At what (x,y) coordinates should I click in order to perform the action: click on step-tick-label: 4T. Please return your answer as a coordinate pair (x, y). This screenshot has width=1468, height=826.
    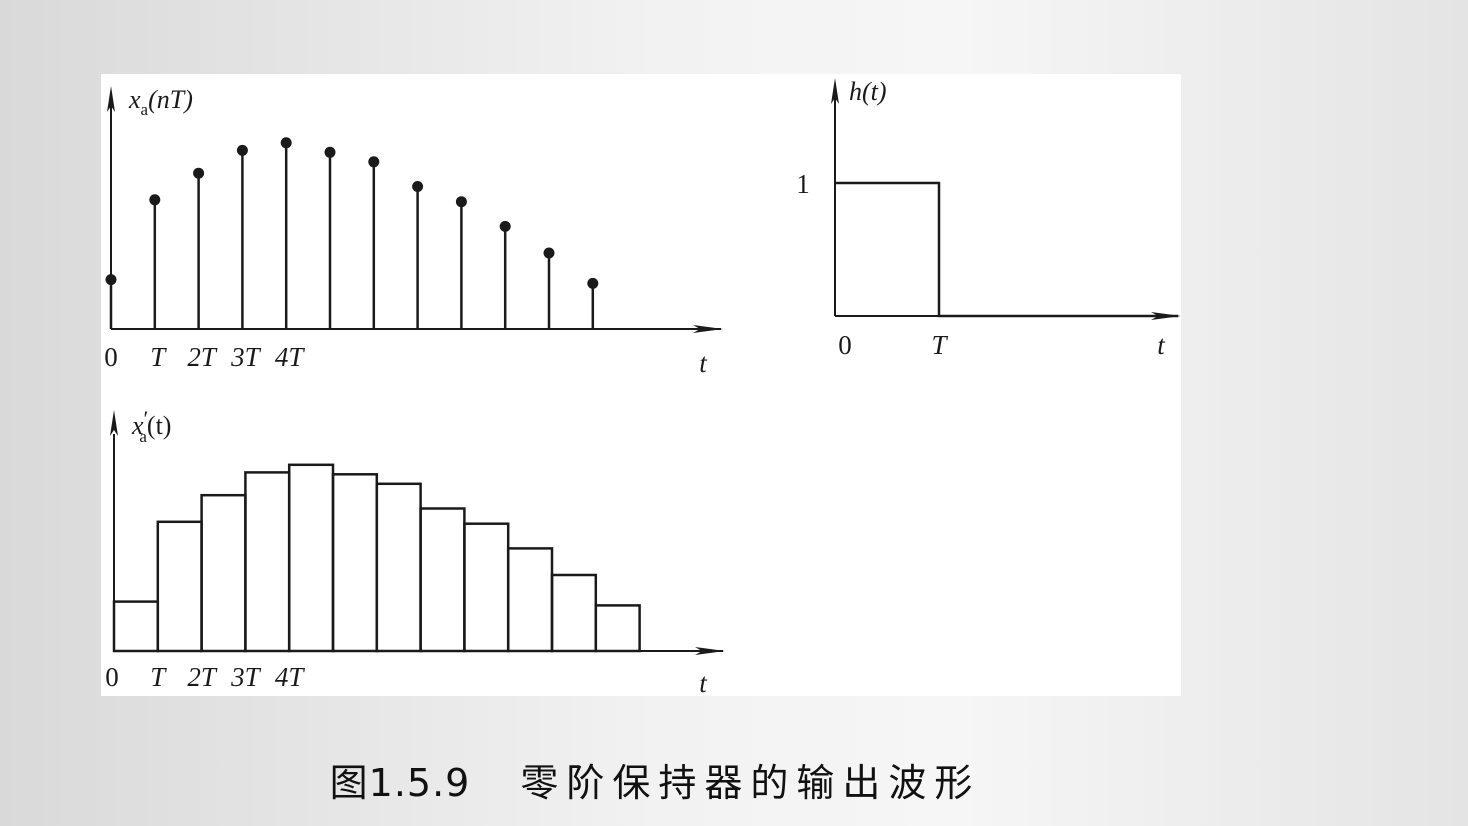
    Looking at the image, I should click on (290, 677).